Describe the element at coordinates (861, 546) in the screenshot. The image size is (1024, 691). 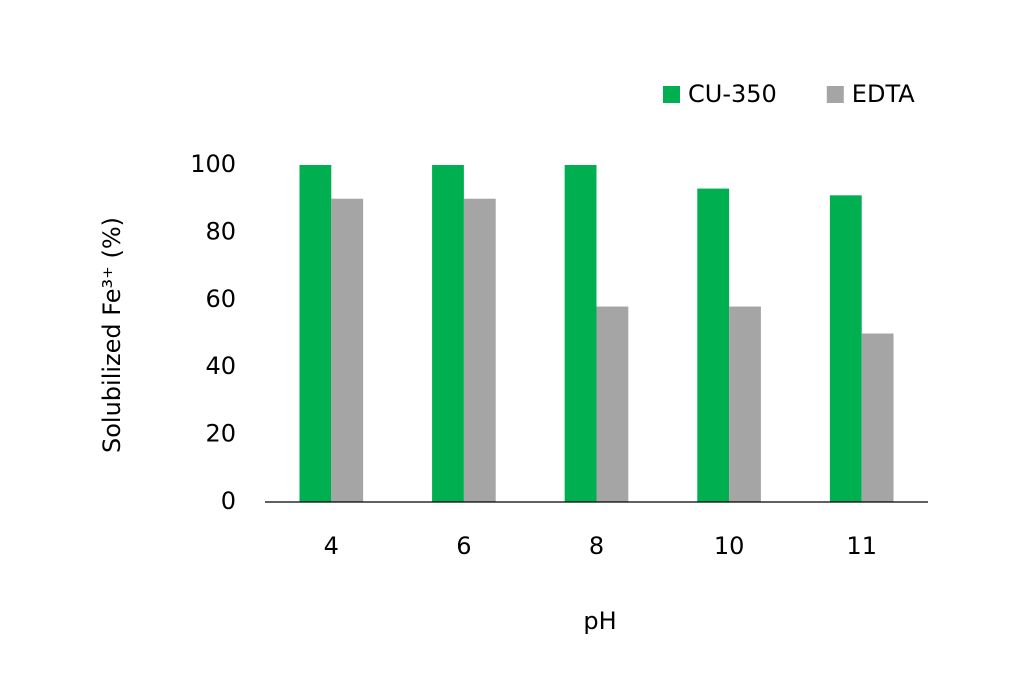
I see `x-tick-label: 11` at that location.